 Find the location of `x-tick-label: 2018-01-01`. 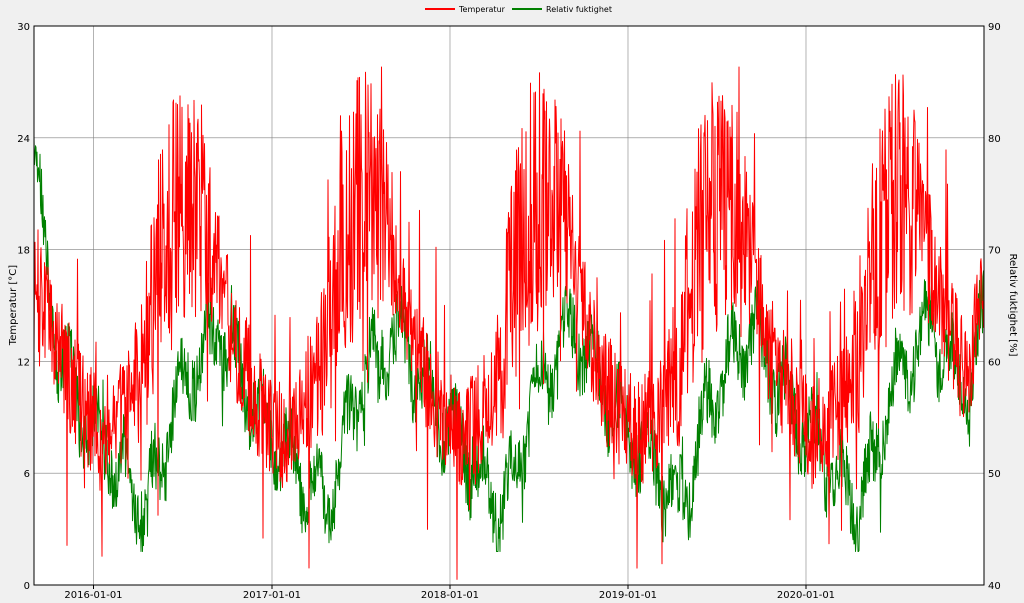

x-tick-label: 2018-01-01 is located at coordinates (450, 595).